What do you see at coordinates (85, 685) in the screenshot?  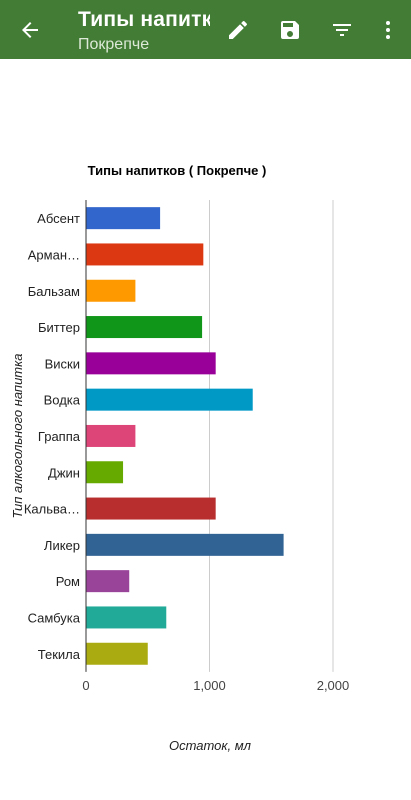 I see `x-tick-label: 0` at bounding box center [85, 685].